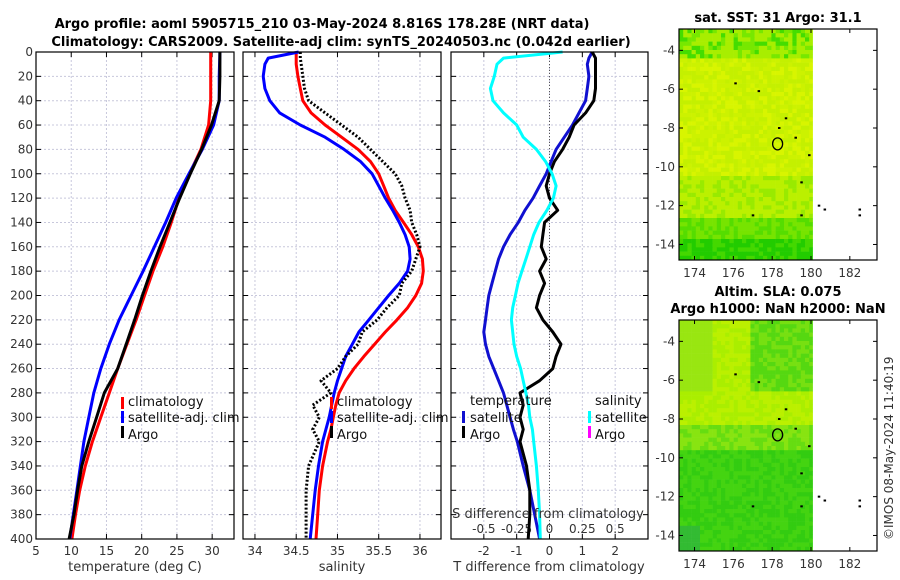 The width and height of the screenshot is (900, 580). Describe the element at coordinates (336, 295) in the screenshot. I see `series-satellite-adj-clim` at that location.